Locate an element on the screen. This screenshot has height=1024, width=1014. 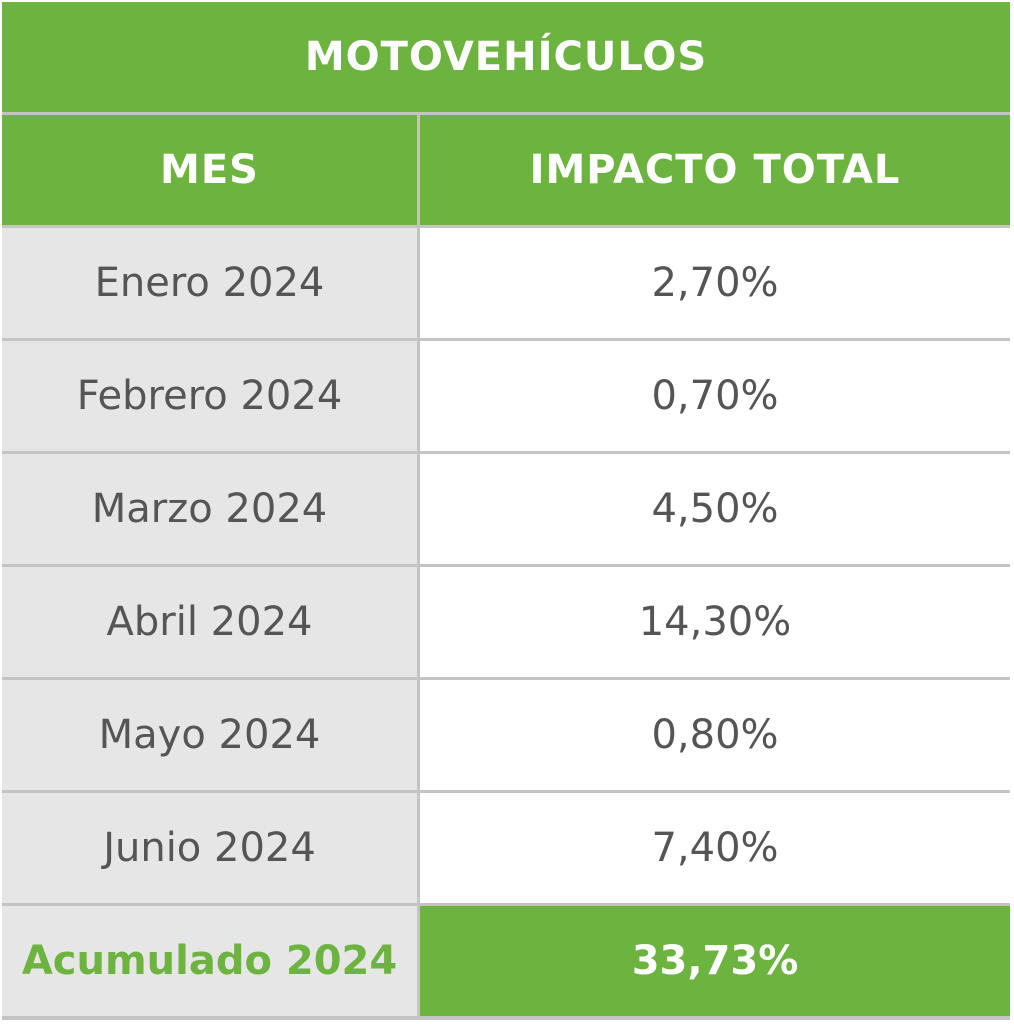
row-month-label: Febrero 2024 is located at coordinates (209, 396).